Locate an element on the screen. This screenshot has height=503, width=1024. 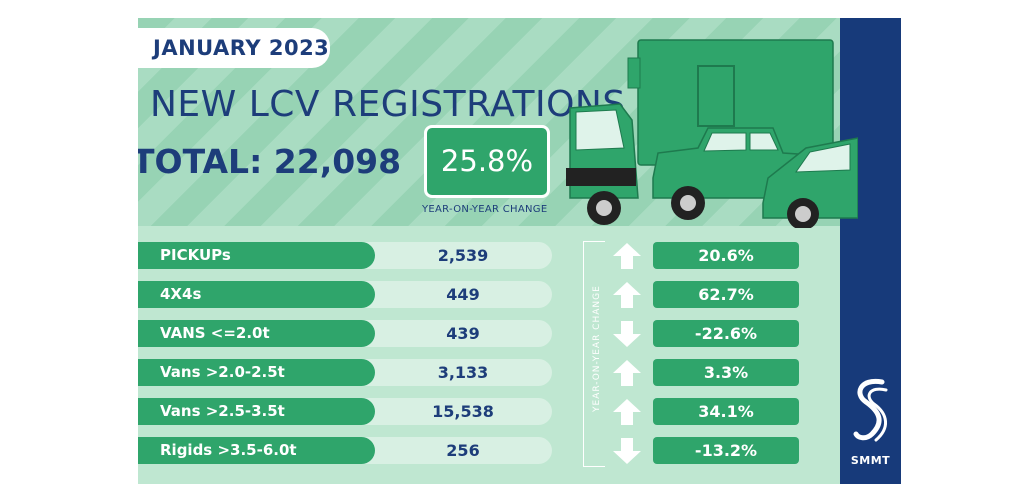
registration-value: 15,538 is located at coordinates (456, 411).